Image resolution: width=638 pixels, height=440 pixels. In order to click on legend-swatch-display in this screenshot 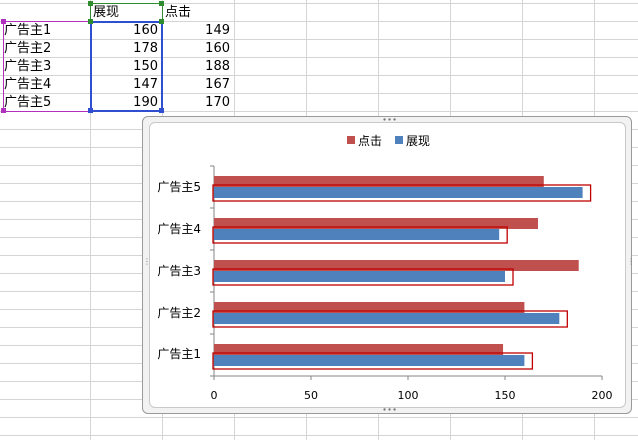, I will do `click(399, 140)`.